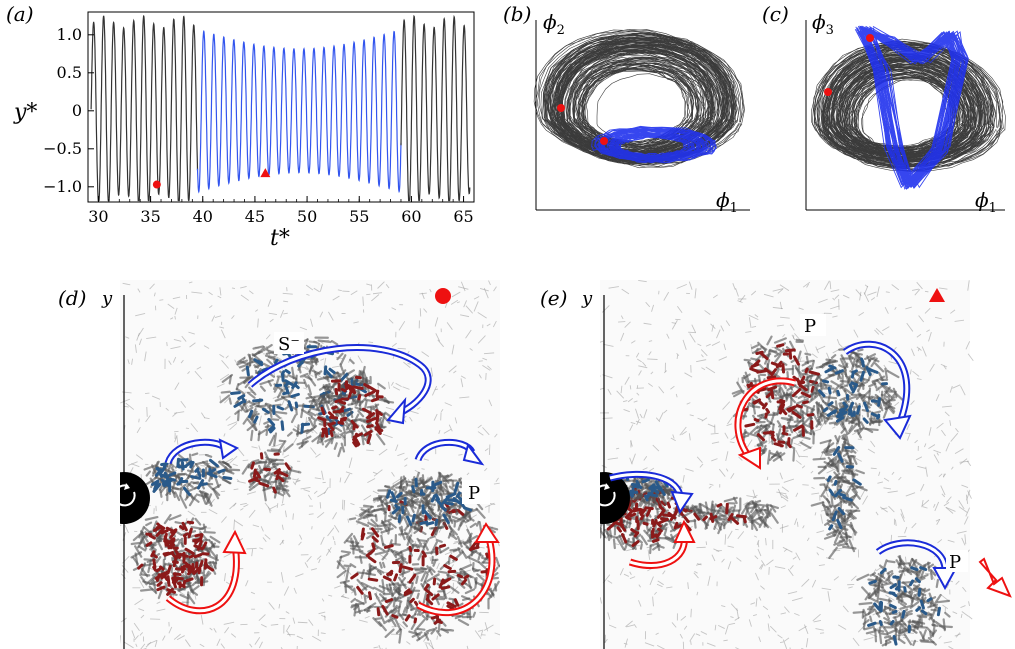 The height and width of the screenshot is (649, 1015). Describe the element at coordinates (474, 493) in the screenshot. I see `panel-d-tag-p: P` at that location.